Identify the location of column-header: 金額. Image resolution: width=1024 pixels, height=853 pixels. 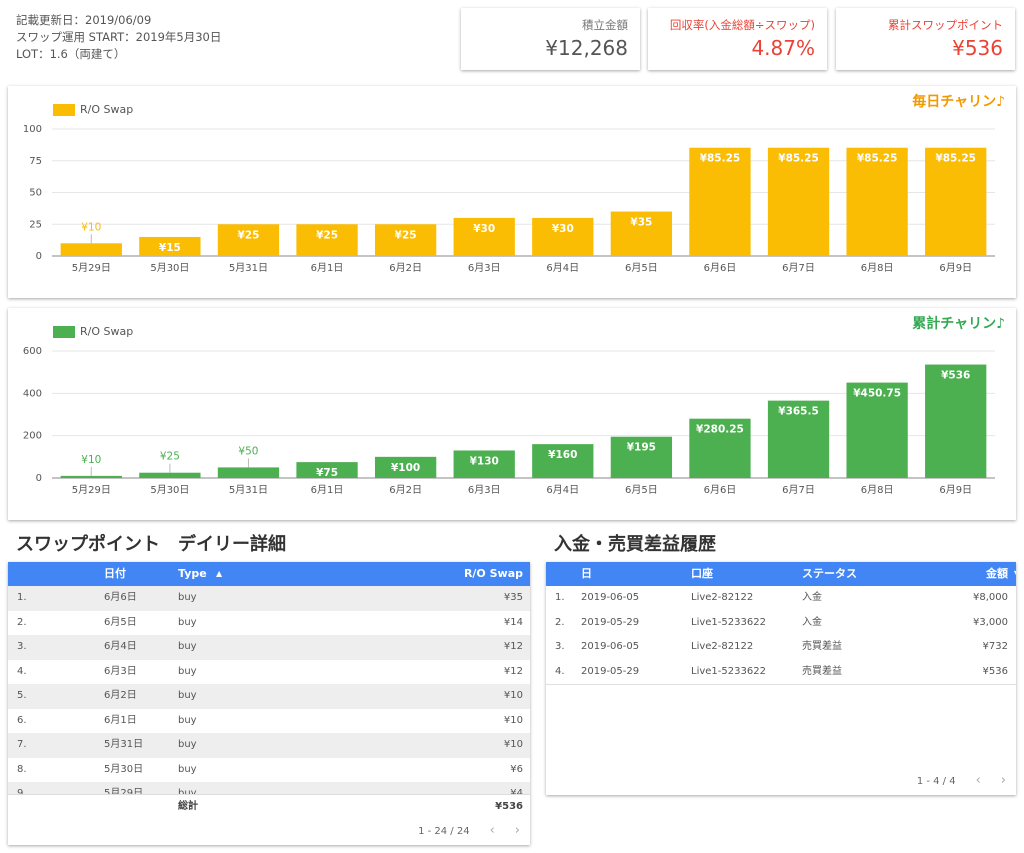
(997, 573).